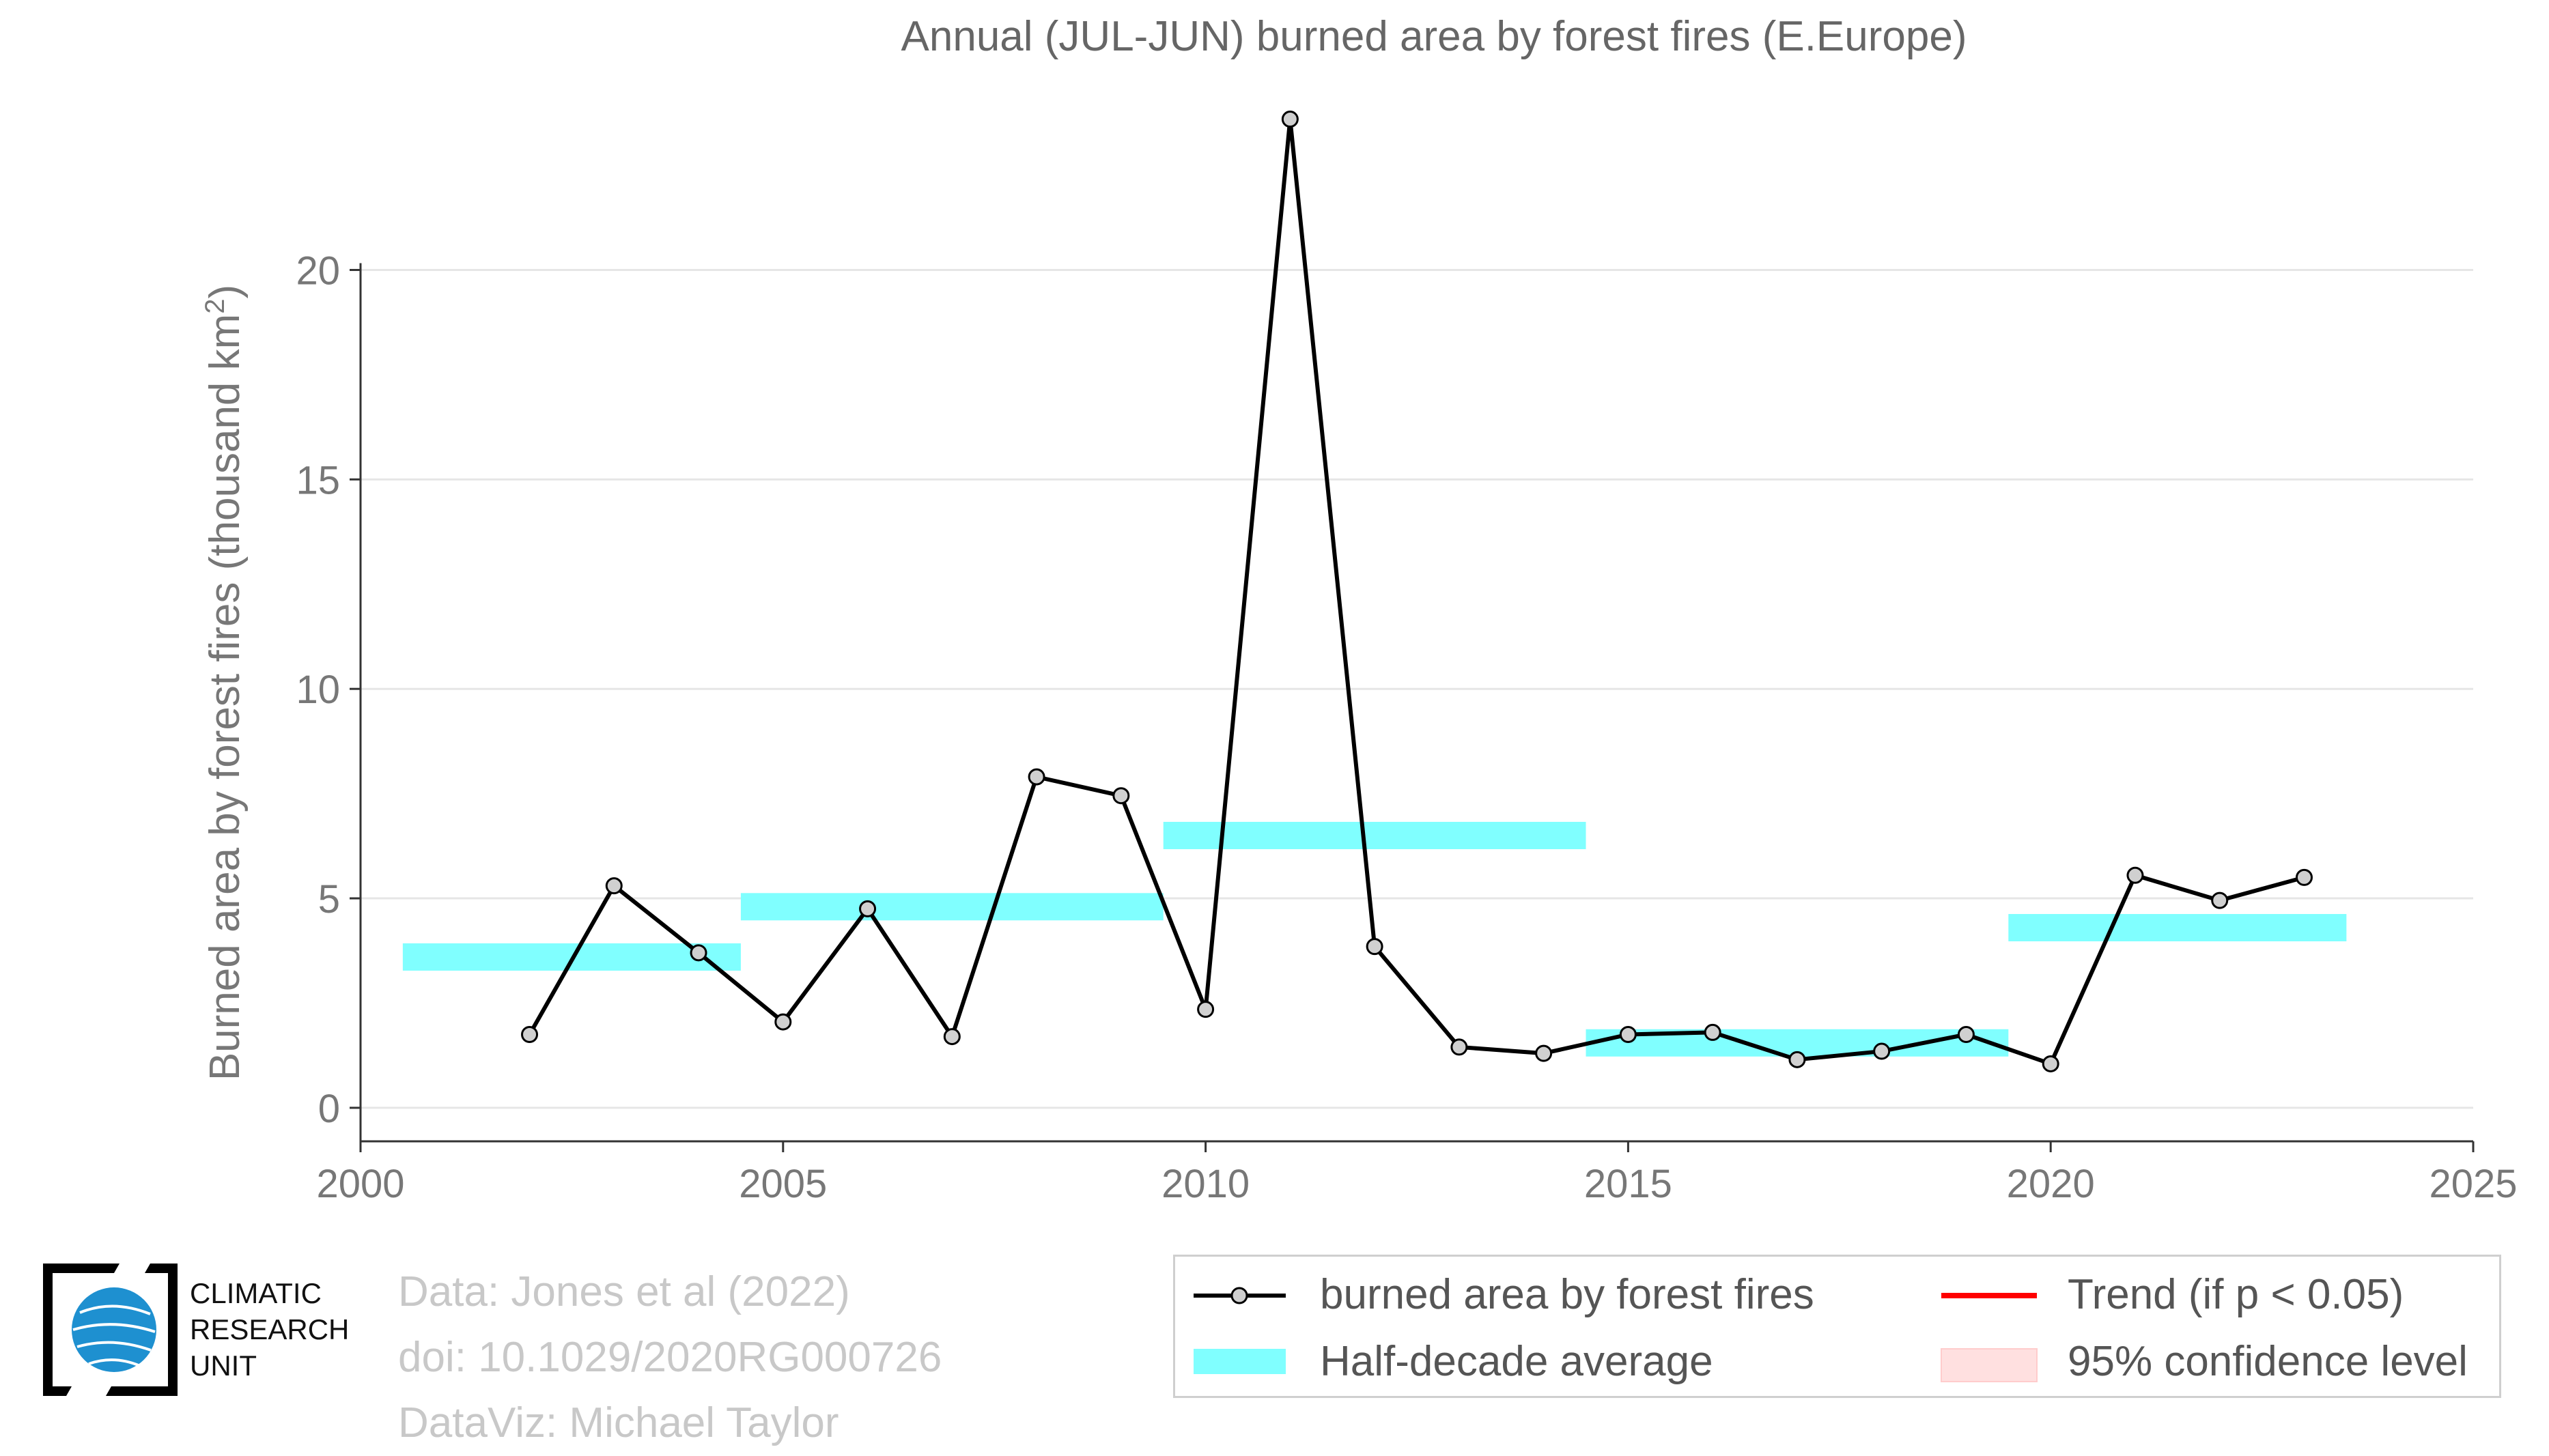 Image resolution: width=2549 pixels, height=1456 pixels. Describe the element at coordinates (360, 1184) in the screenshot. I see `x-tick-label-2000: 2000` at that location.